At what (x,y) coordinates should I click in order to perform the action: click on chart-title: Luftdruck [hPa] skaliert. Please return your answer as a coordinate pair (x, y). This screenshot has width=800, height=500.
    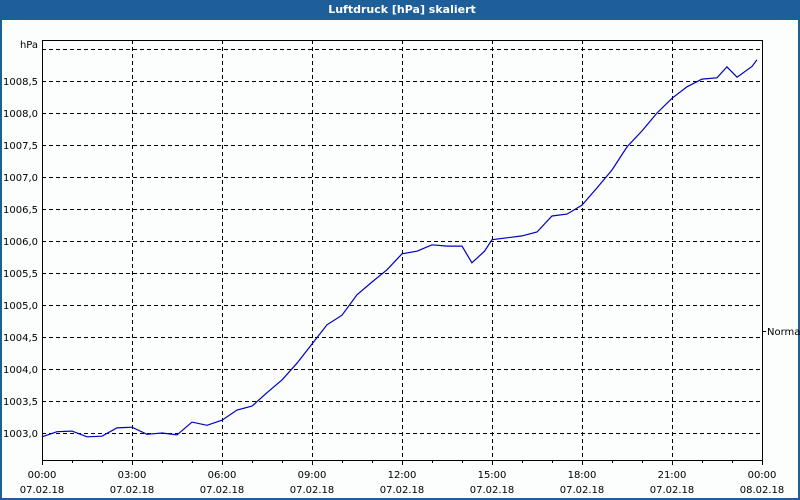
    Looking at the image, I should click on (401, 10).